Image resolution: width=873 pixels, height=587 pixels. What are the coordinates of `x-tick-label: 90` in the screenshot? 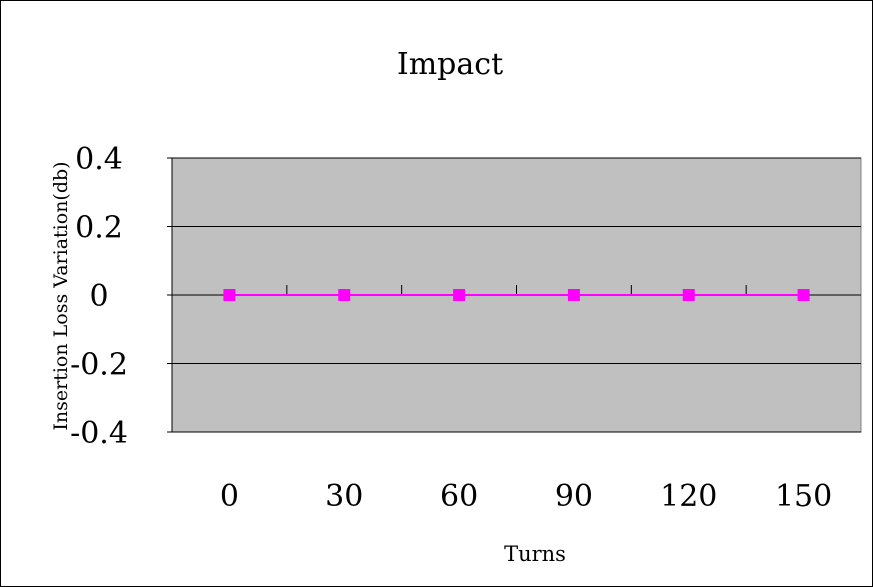 It's located at (574, 496).